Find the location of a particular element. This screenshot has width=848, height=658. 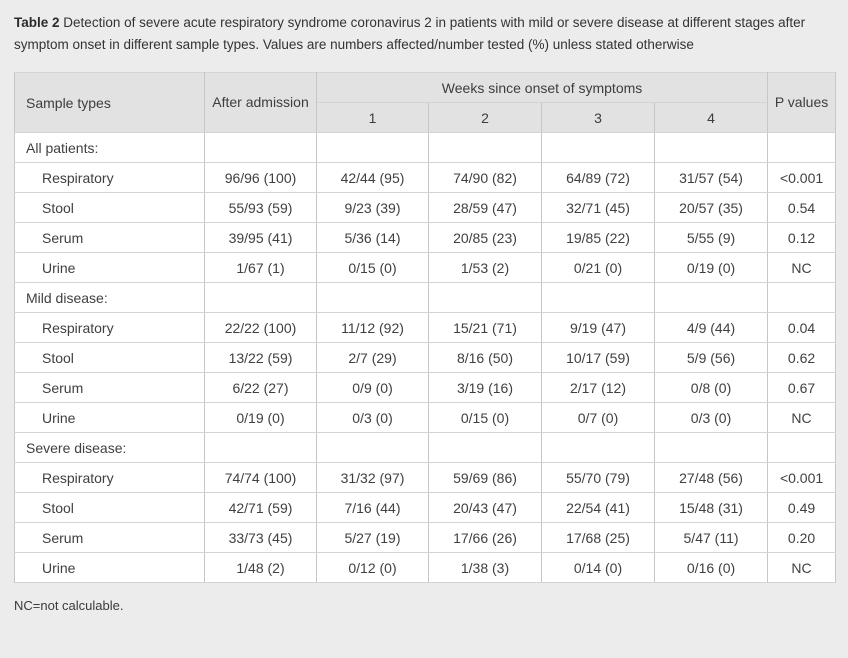

week3-cell: 17/68 (25) is located at coordinates (598, 537).